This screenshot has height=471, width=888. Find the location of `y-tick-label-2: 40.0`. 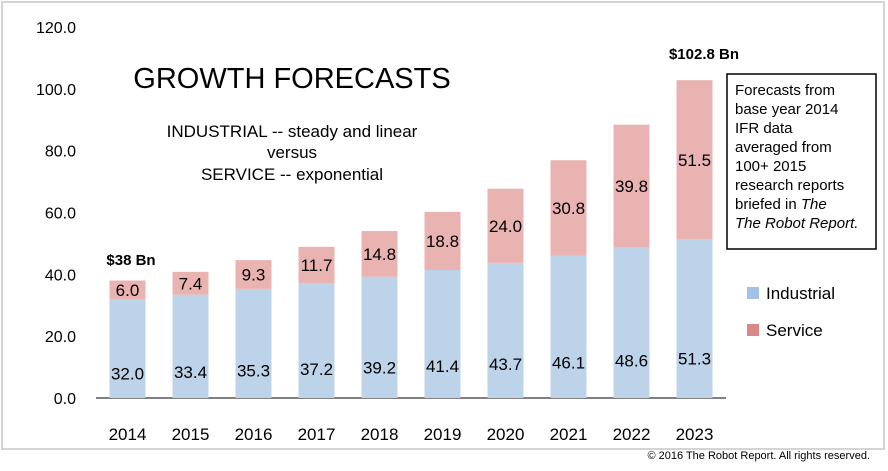

y-tick-label-2: 40.0 is located at coordinates (60, 275).